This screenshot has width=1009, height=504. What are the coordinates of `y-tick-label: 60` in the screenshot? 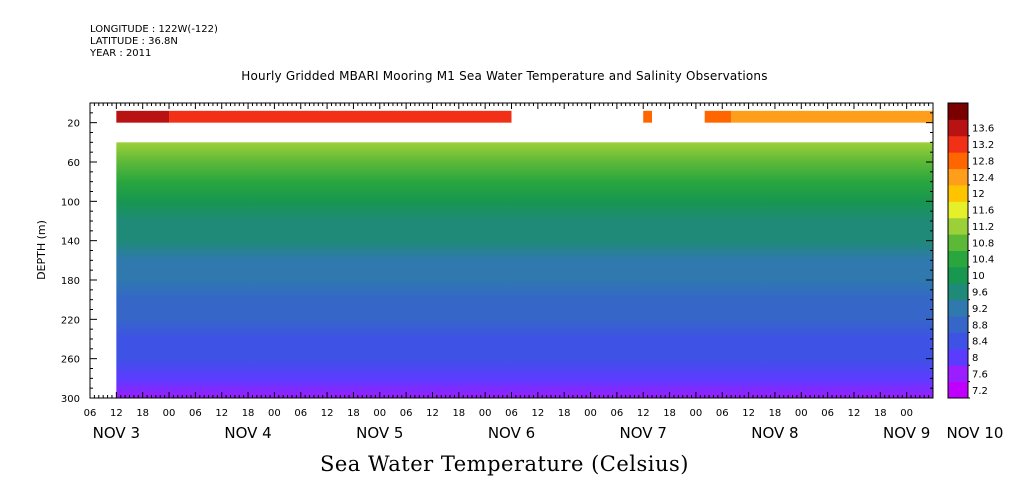 It's located at (73, 163).